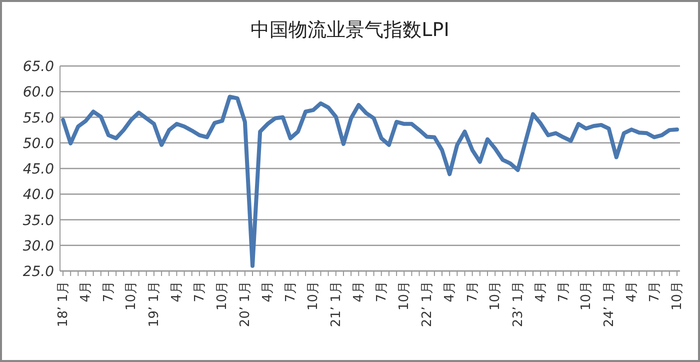 This screenshot has height=362, width=700. What do you see at coordinates (38, 92) in the screenshot?
I see `y-tick-label: 60.0` at bounding box center [38, 92].